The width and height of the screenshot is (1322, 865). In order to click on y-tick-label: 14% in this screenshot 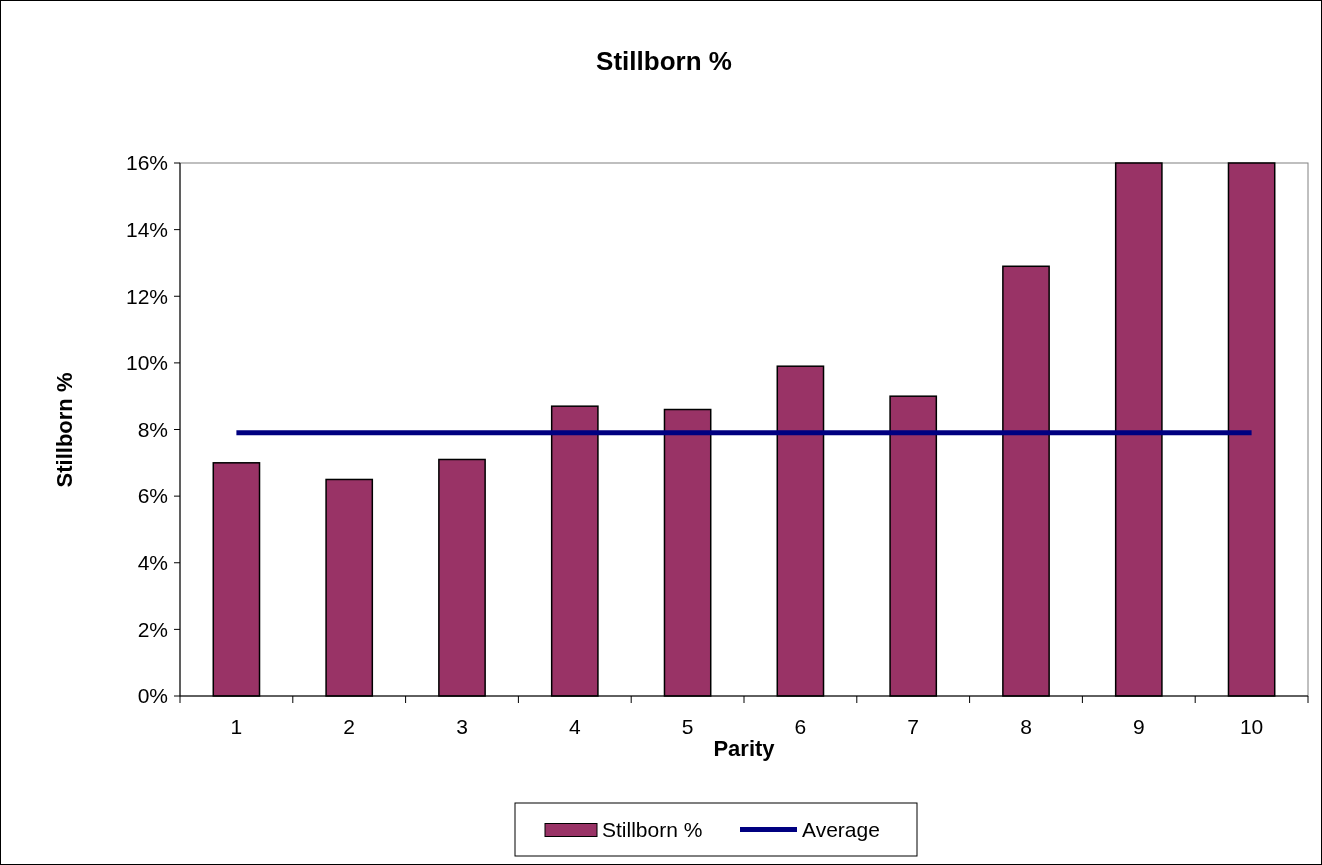, I will do `click(146, 229)`.